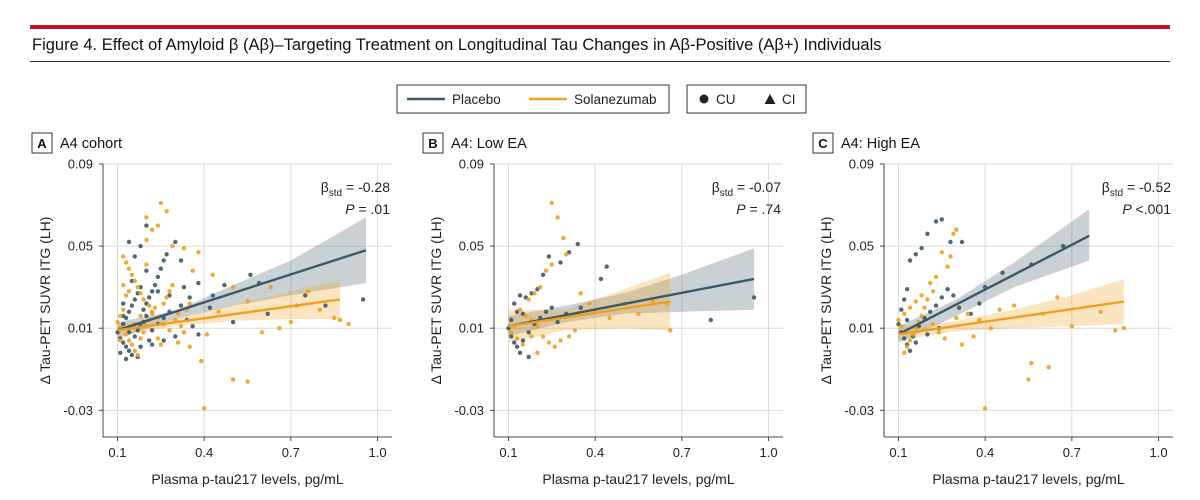 This screenshot has width=1200, height=500. Describe the element at coordinates (469, 410) in the screenshot. I see `y-tick-label: -0.03` at that location.